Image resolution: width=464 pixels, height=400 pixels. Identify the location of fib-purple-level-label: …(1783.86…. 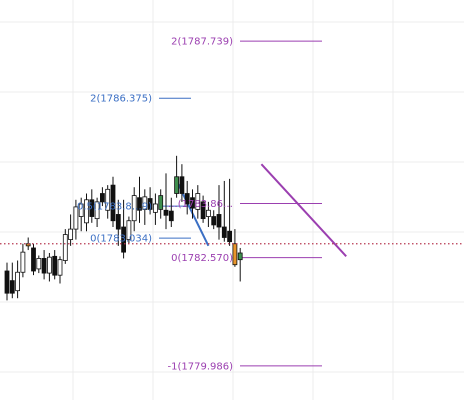
(200, 204).